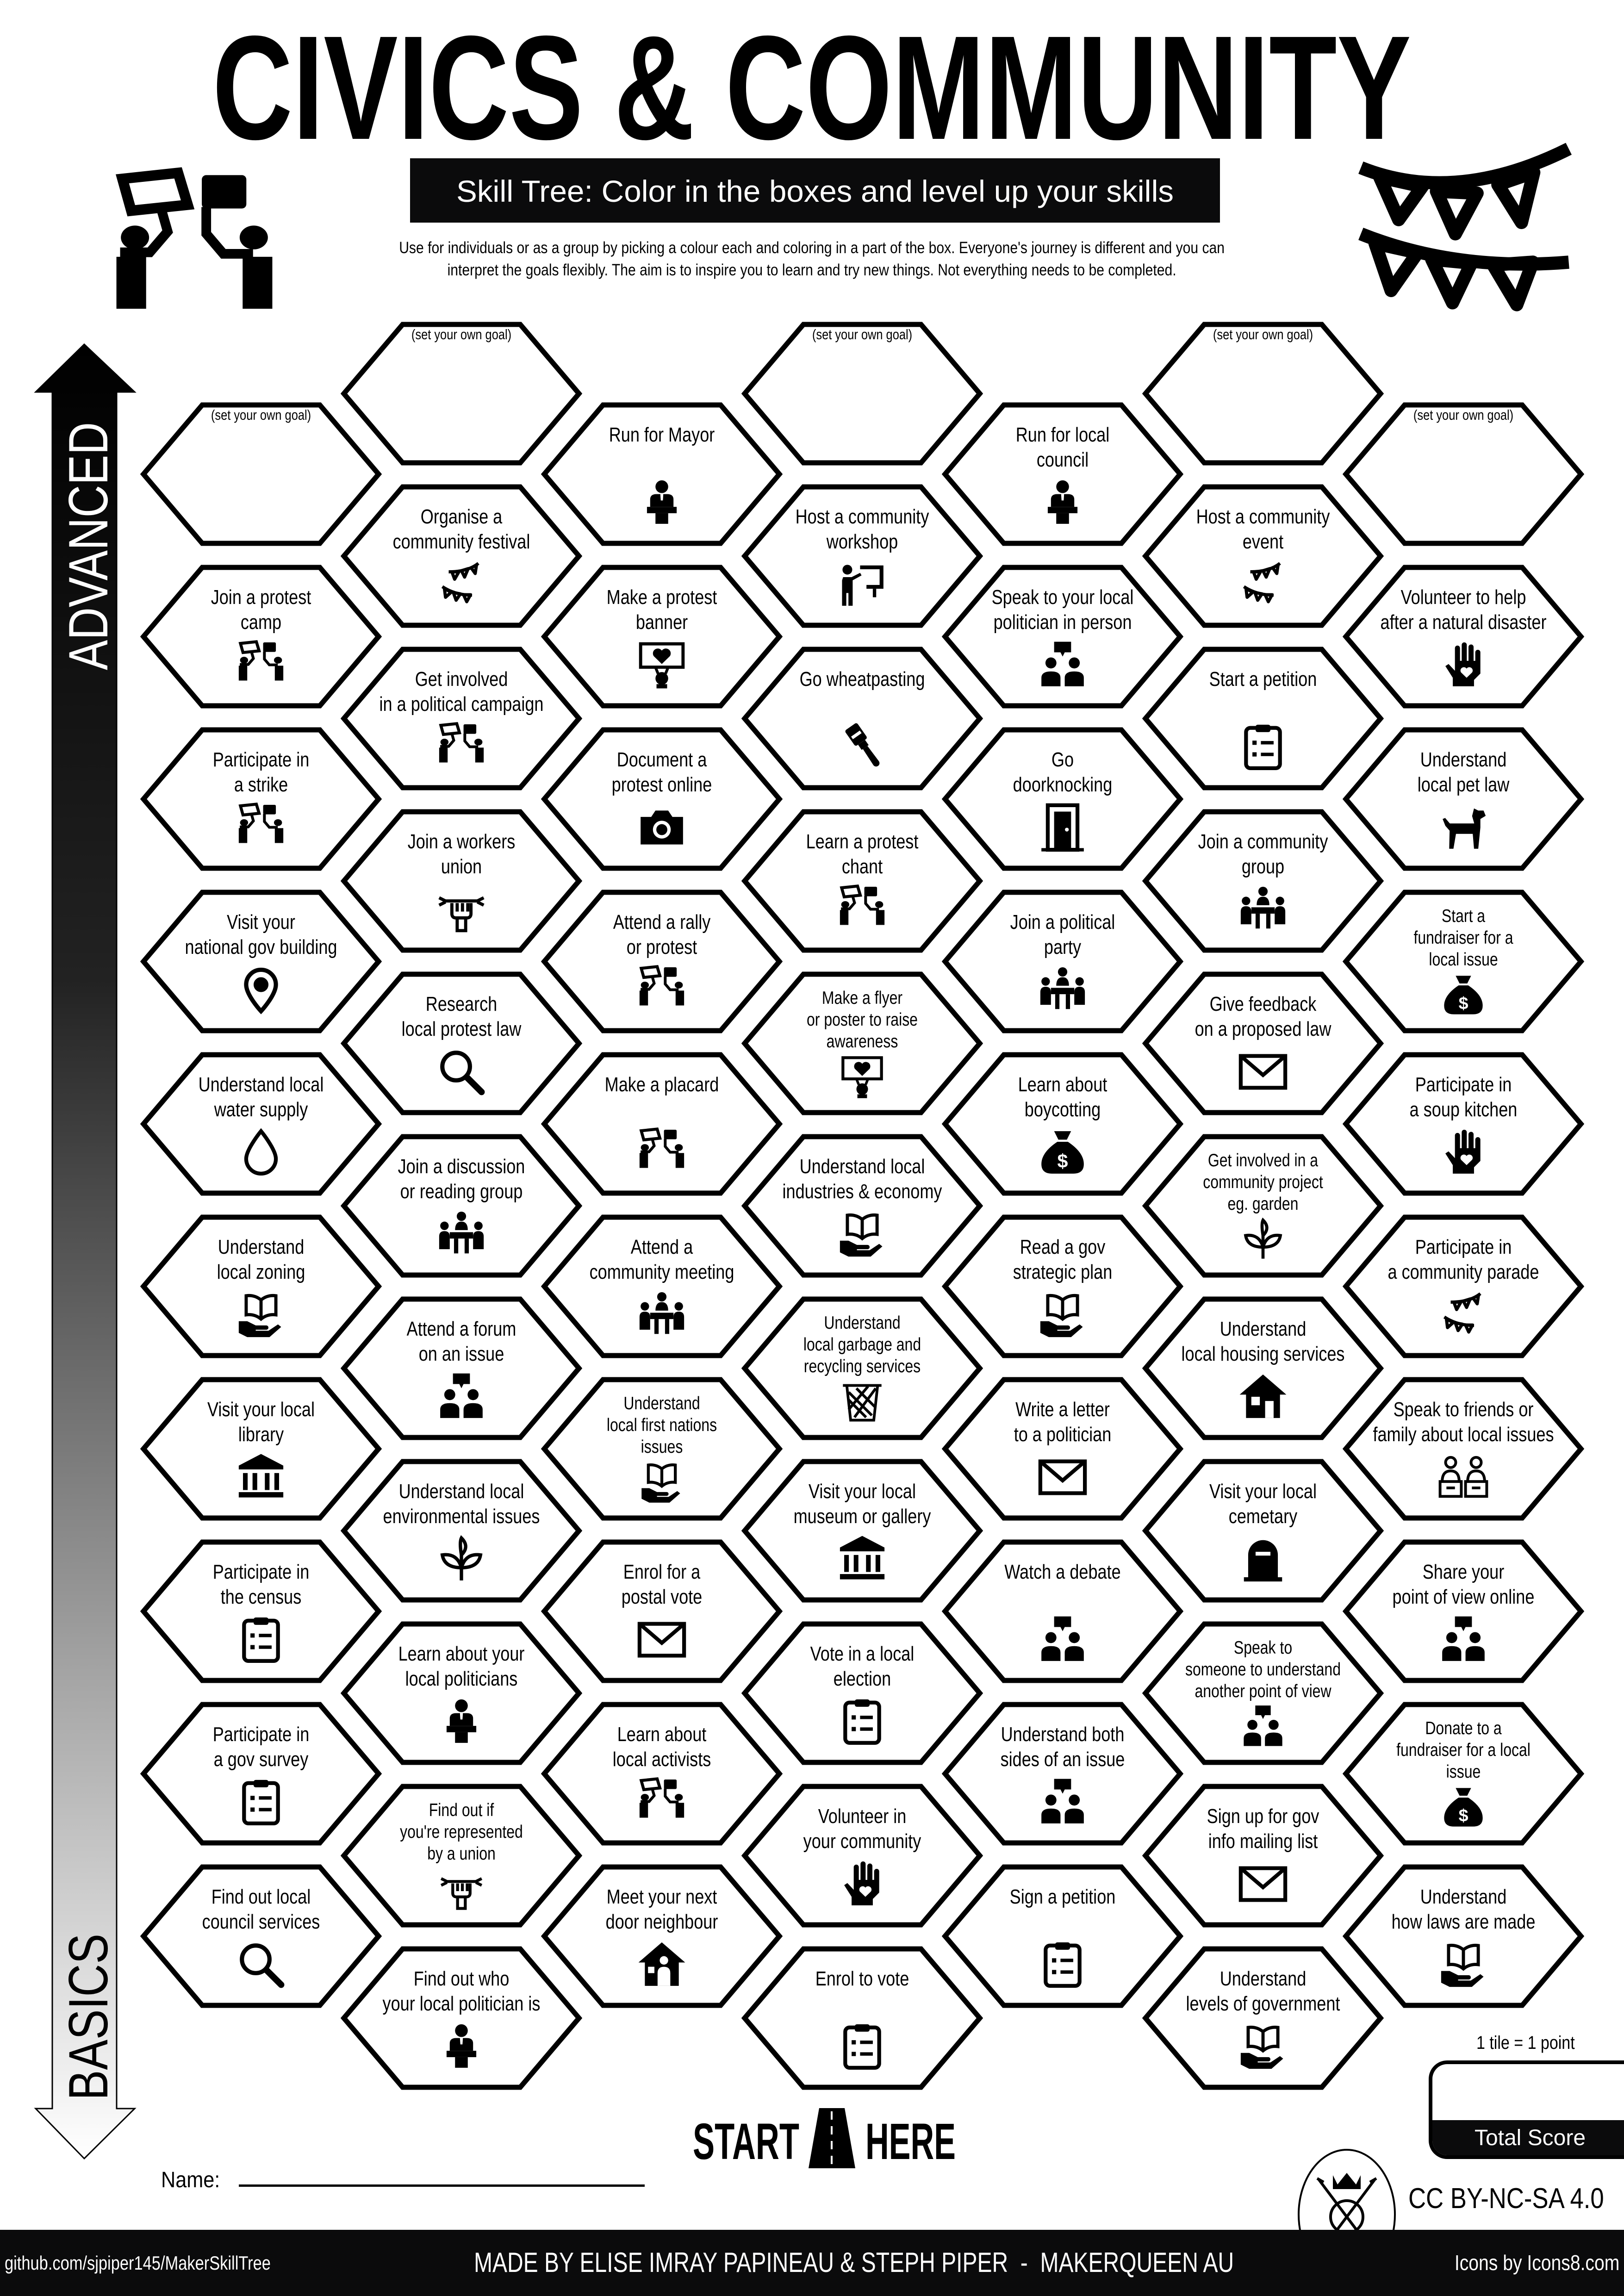  I want to click on skill-tile: Donate to a fundraiser for a local issue, so click(1463, 1774).